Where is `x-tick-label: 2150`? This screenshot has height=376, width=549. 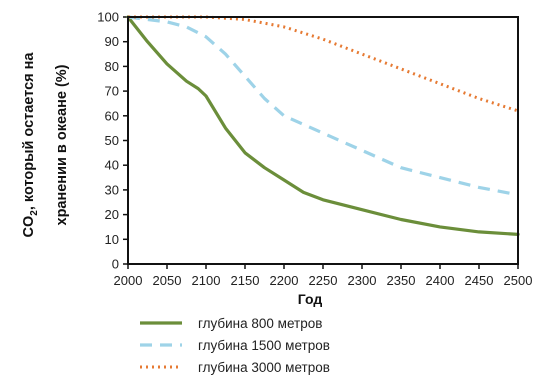 x-tick-label: 2150 is located at coordinates (245, 280).